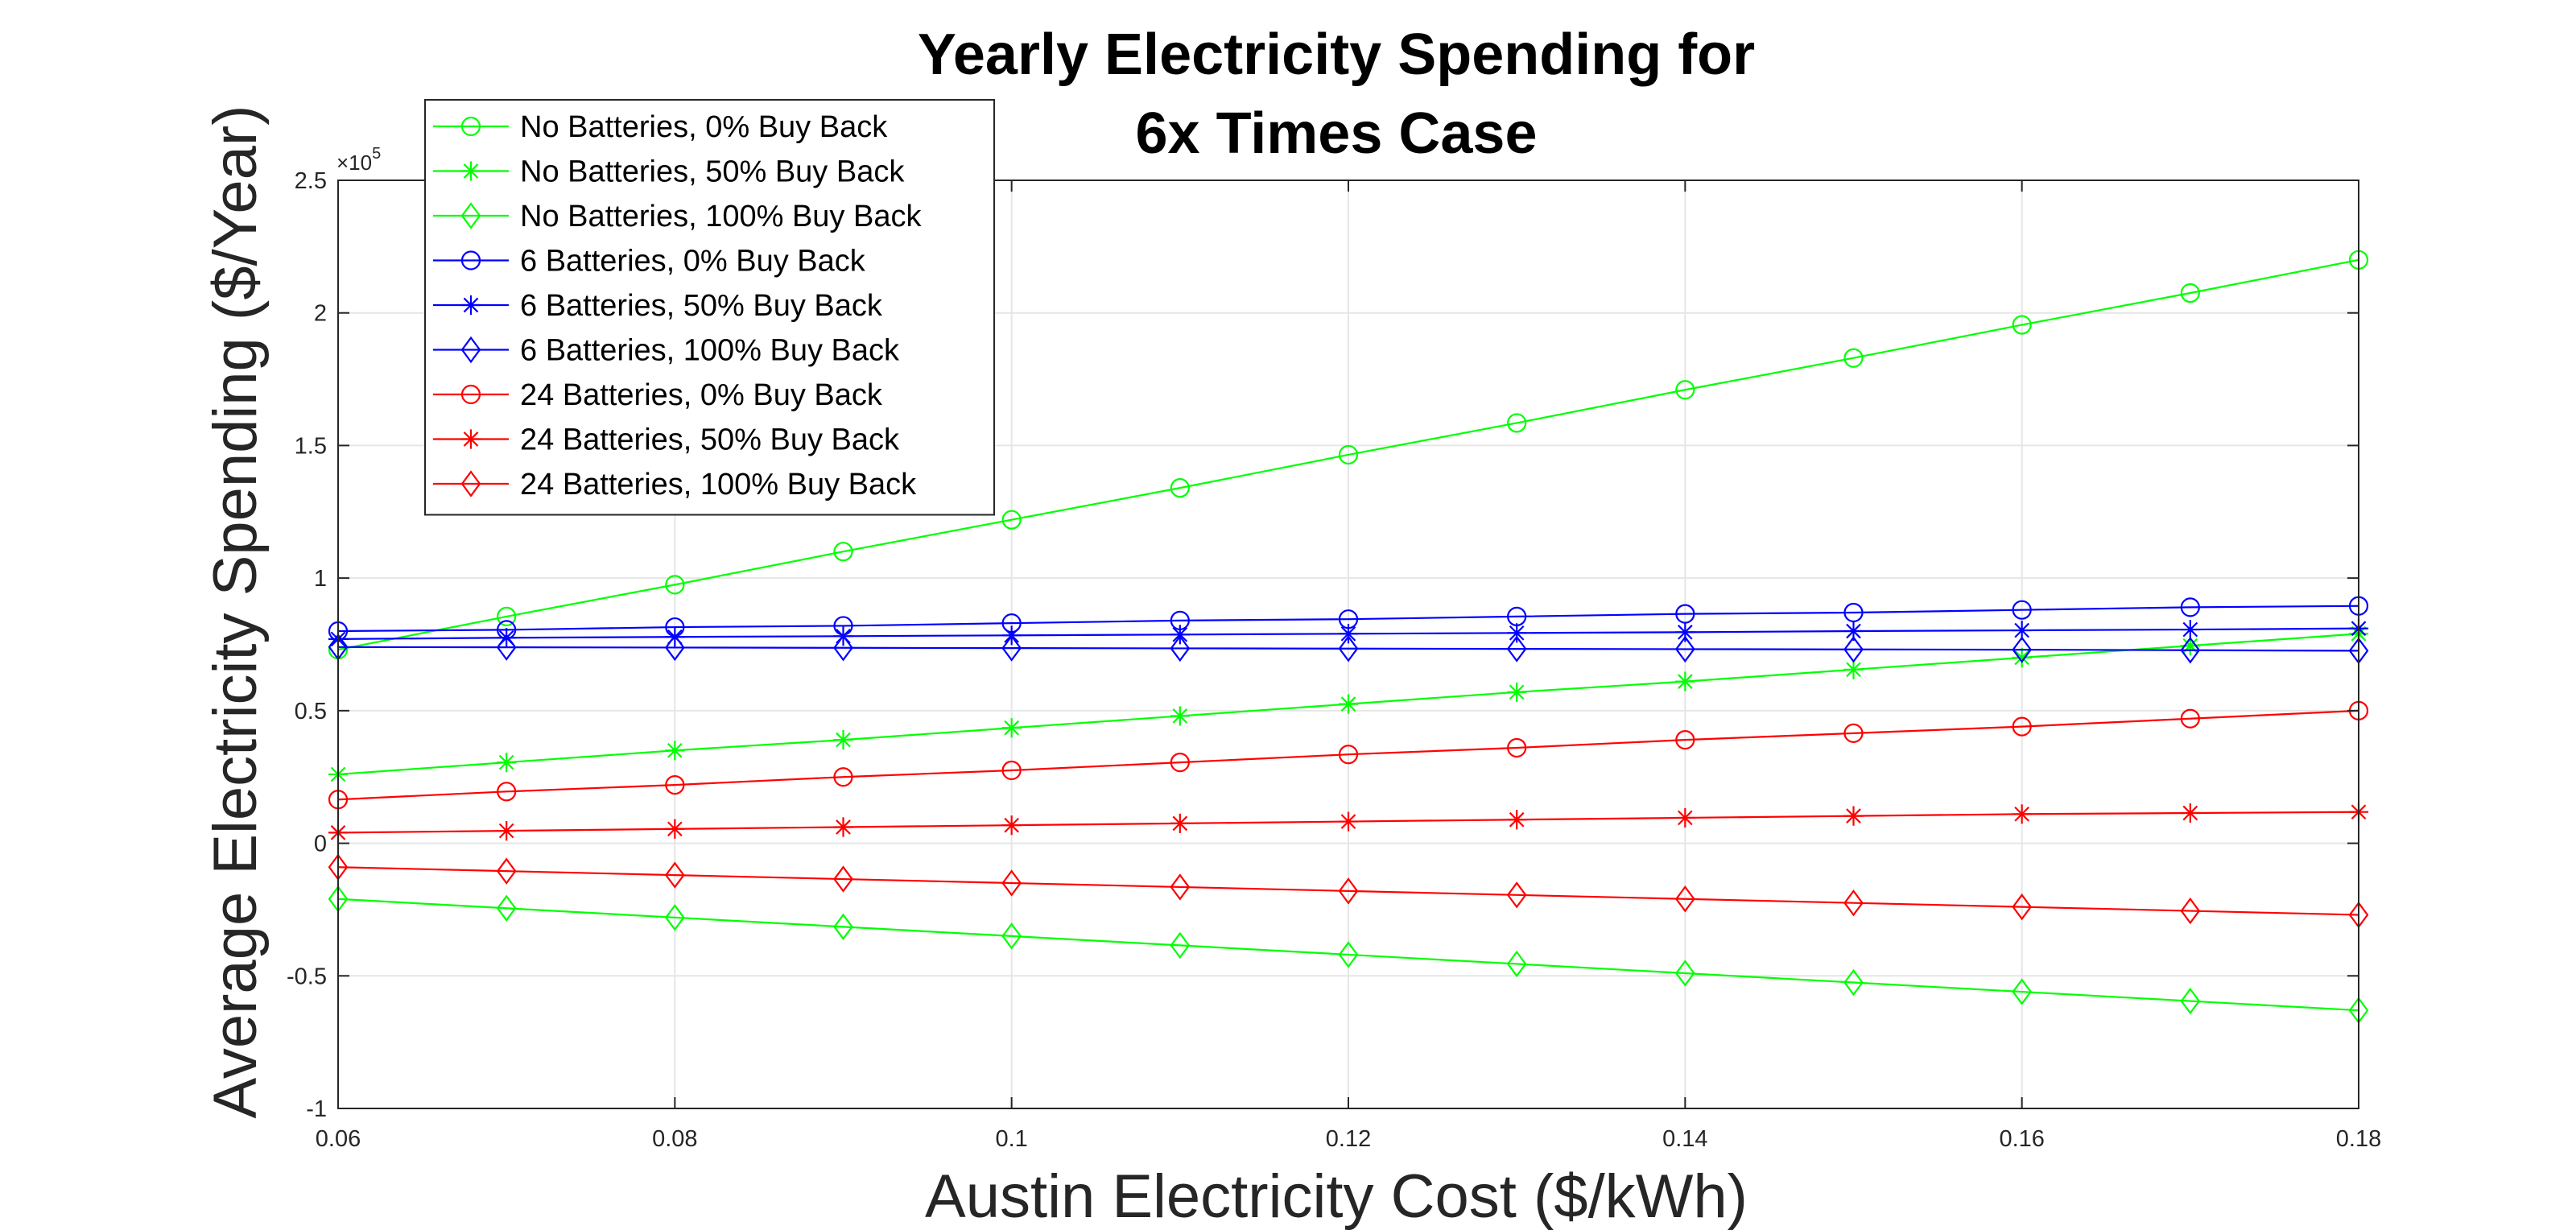 This screenshot has height=1230, width=2576. I want to click on x-tick-label: 0.12, so click(1348, 1139).